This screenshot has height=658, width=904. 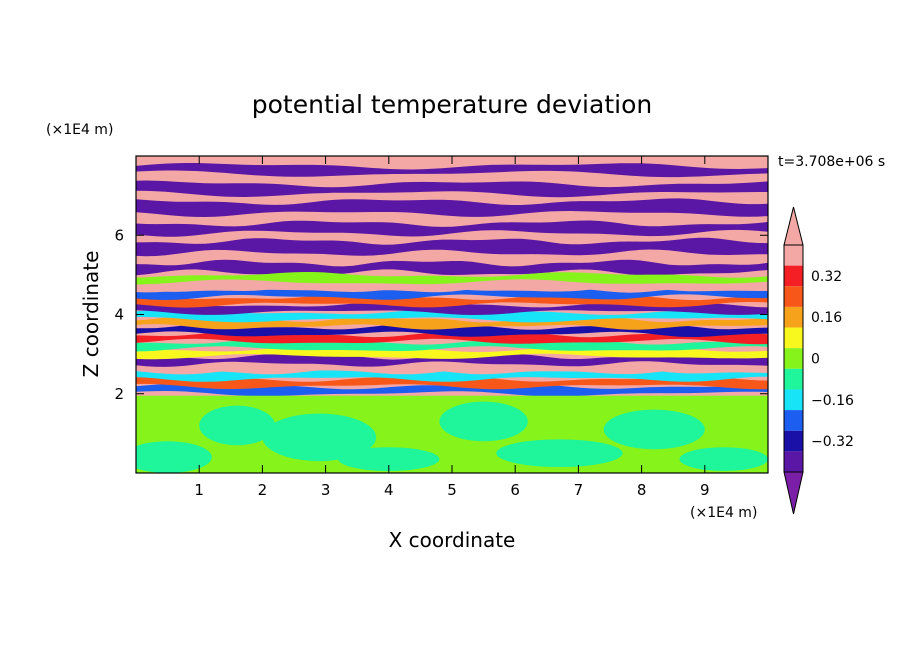 I want to click on x-tick-label: 7, so click(x=579, y=490).